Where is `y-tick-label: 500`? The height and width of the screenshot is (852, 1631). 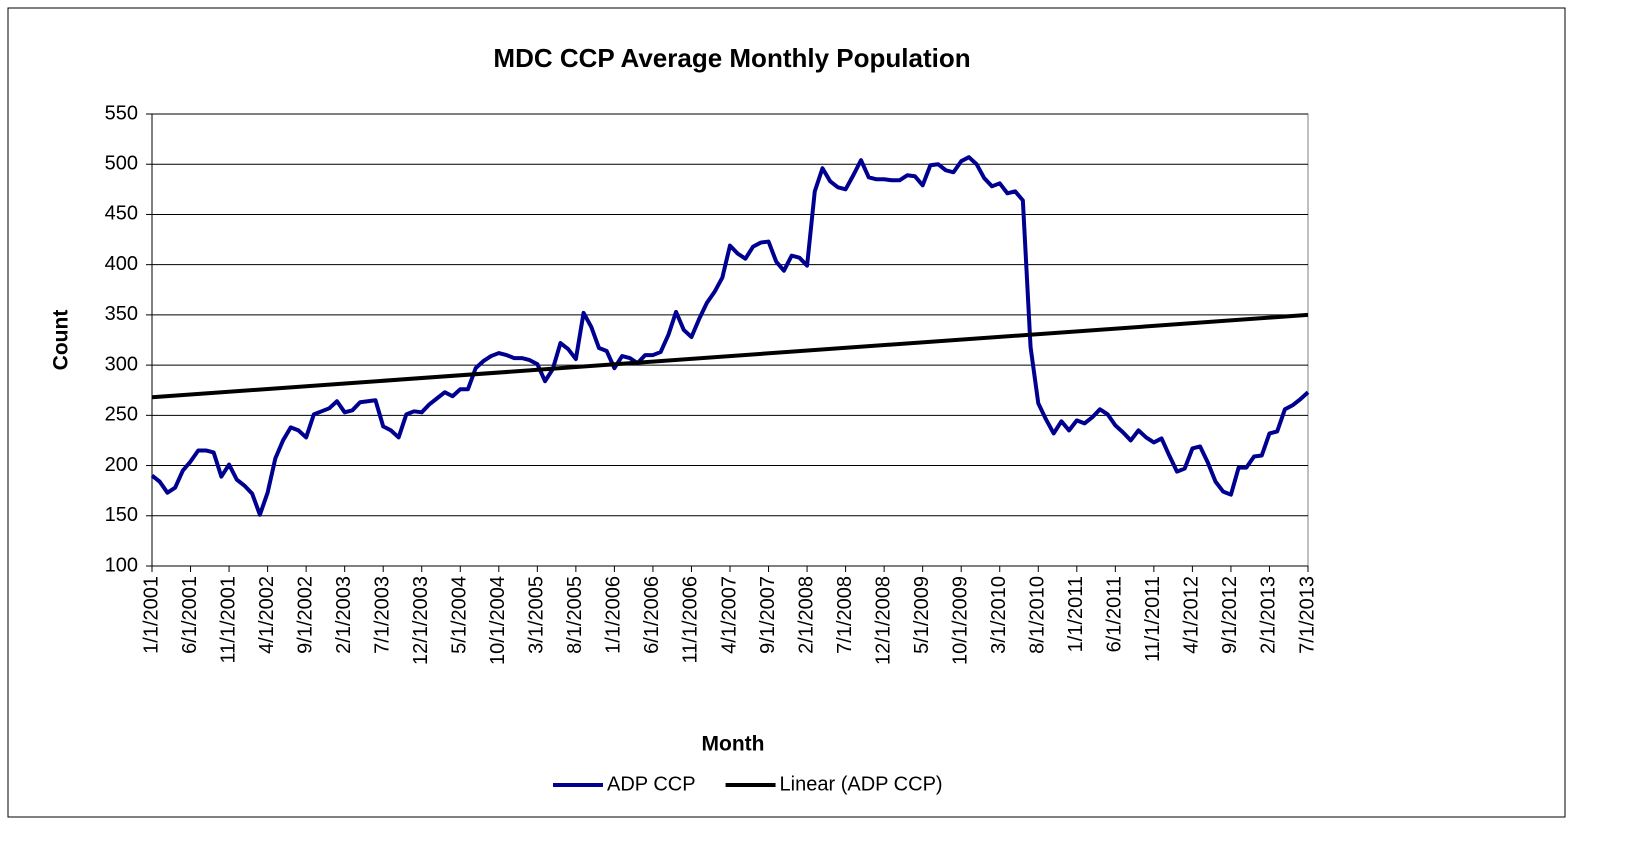 y-tick-label: 500 is located at coordinates (121, 164).